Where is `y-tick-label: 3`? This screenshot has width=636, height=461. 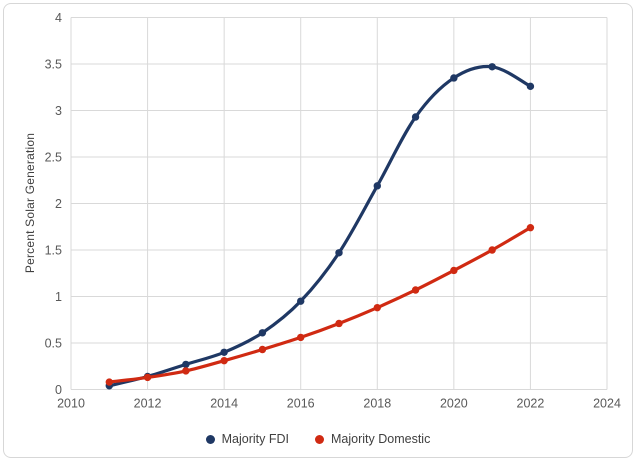
y-tick-label: 3 is located at coordinates (58, 111).